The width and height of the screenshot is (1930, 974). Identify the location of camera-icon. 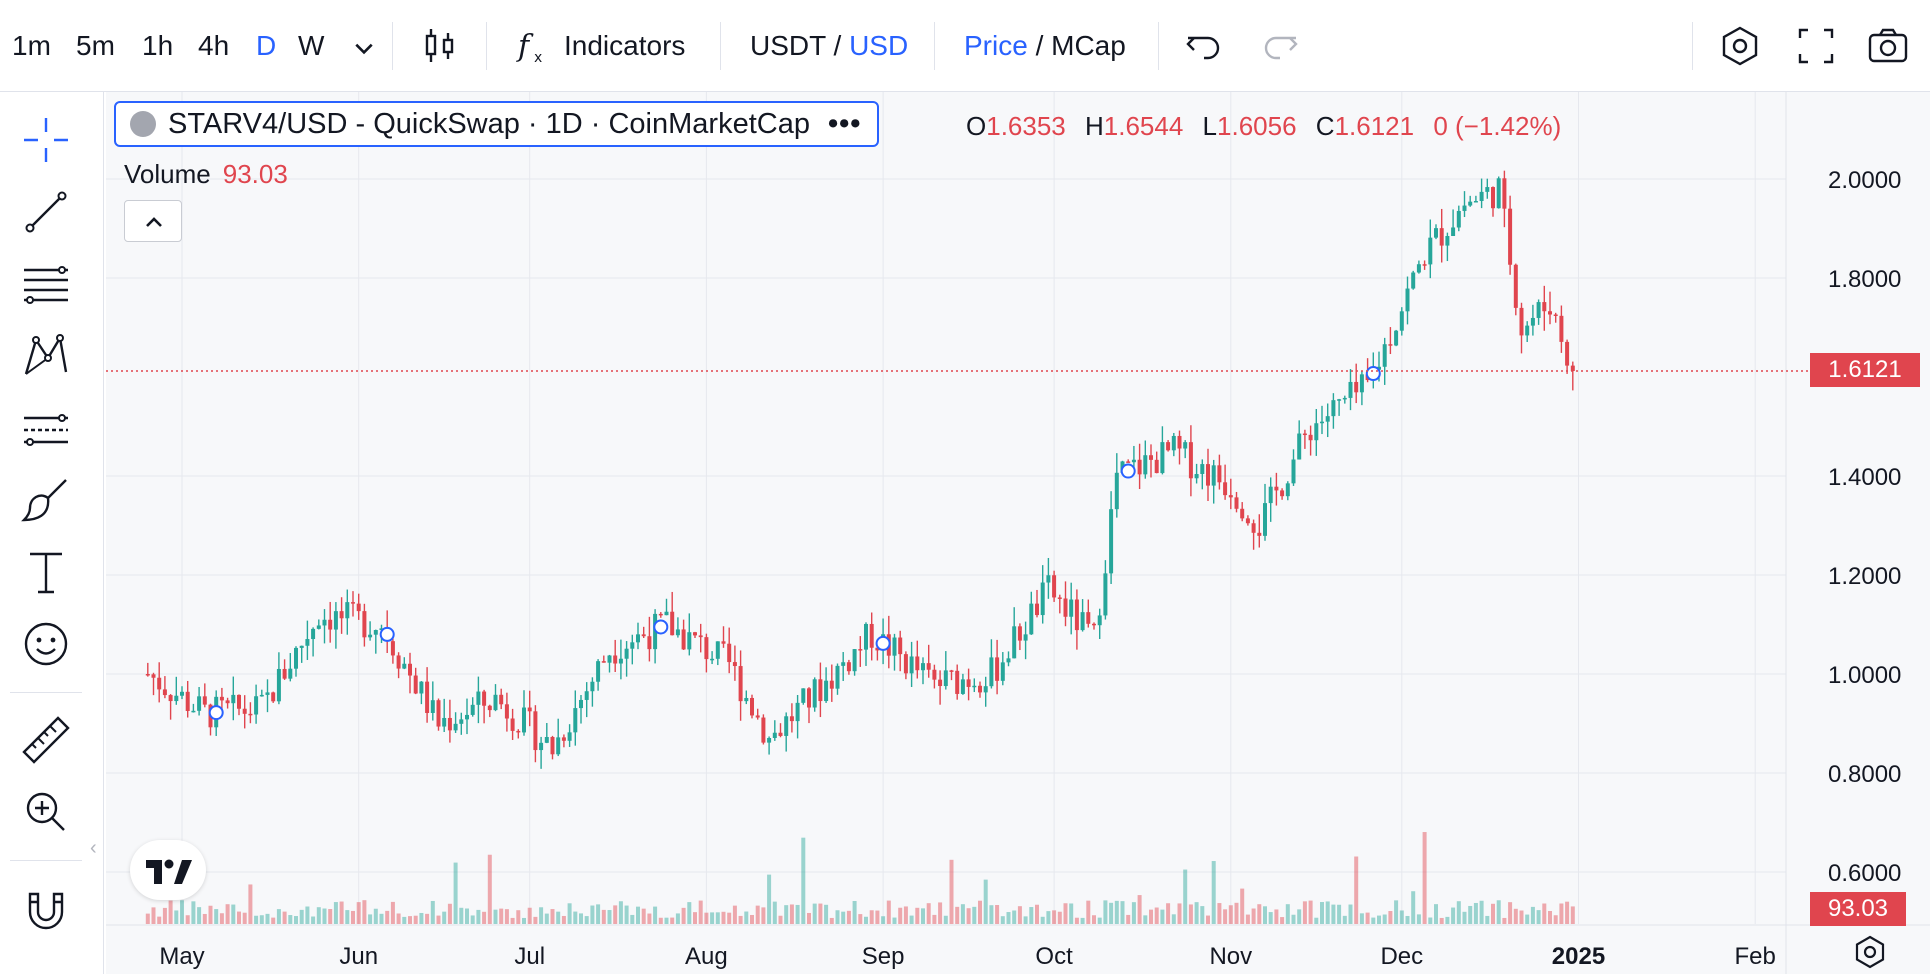
(1888, 46).